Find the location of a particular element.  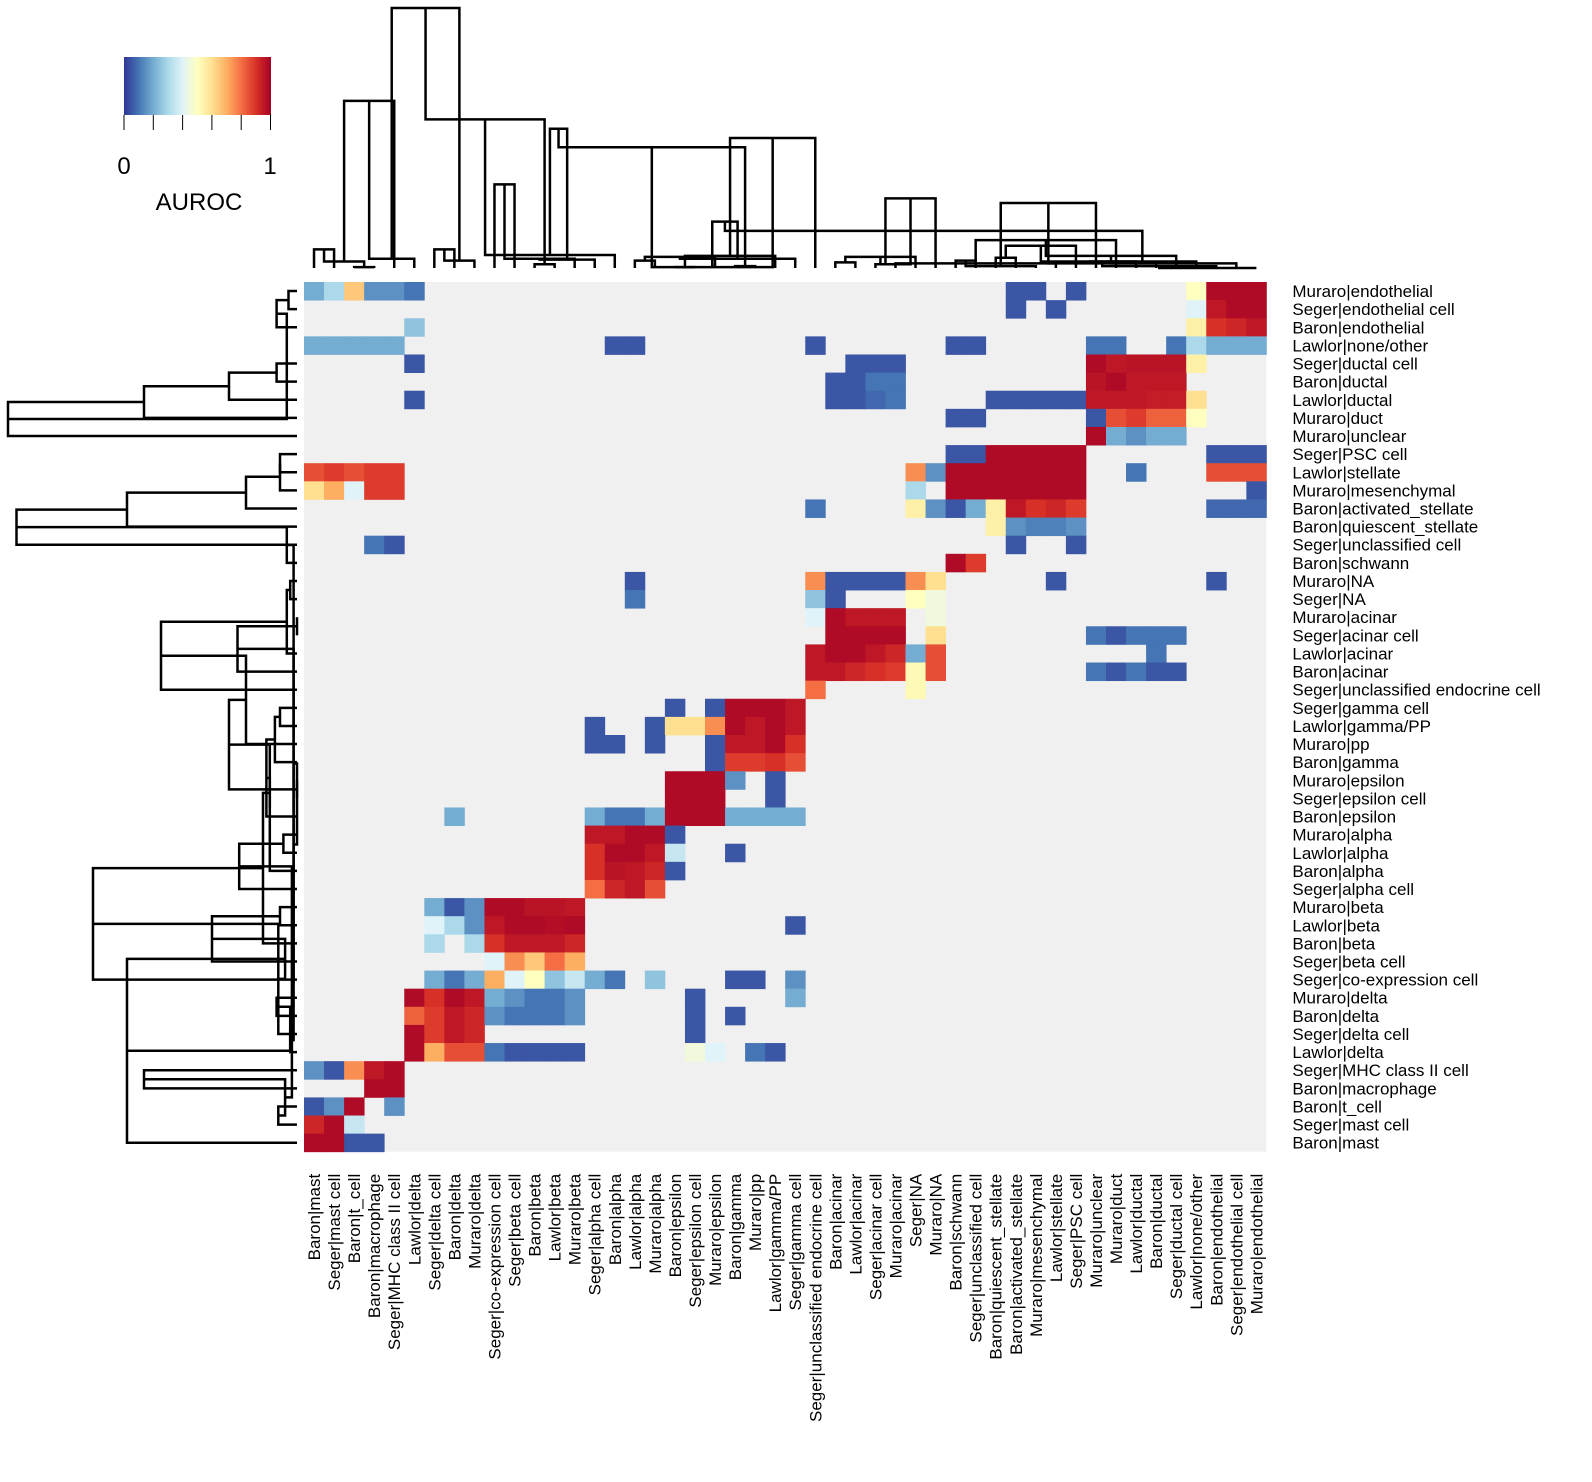

row-label: Muraro|beta is located at coordinates (1338, 907).